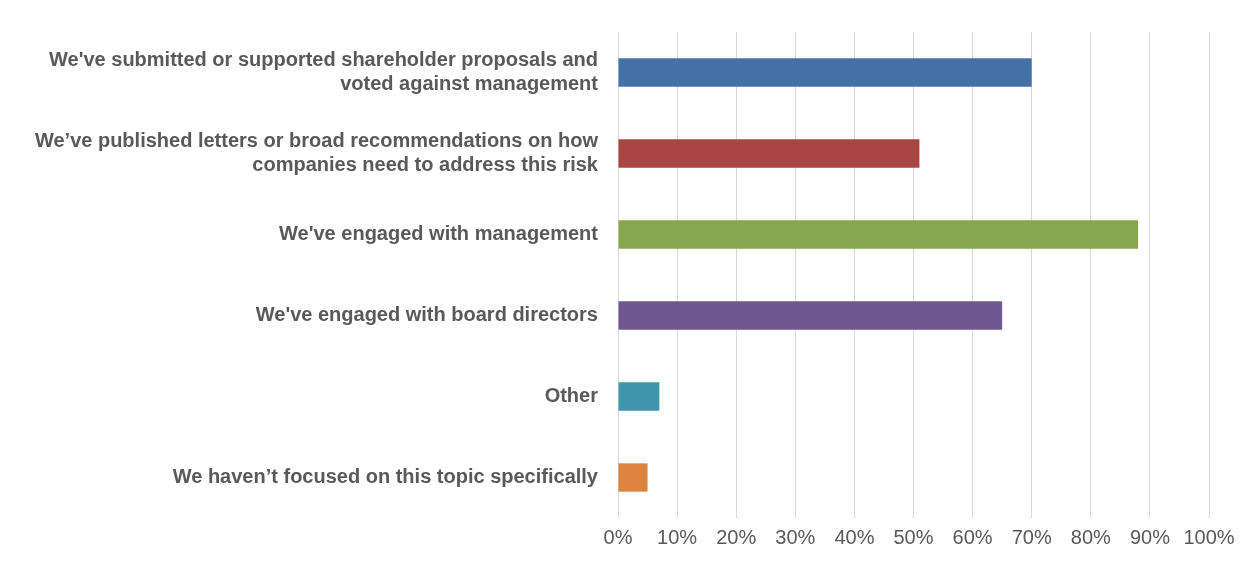 This screenshot has height=568, width=1245. I want to click on x-tick-label: 50%, so click(913, 536).